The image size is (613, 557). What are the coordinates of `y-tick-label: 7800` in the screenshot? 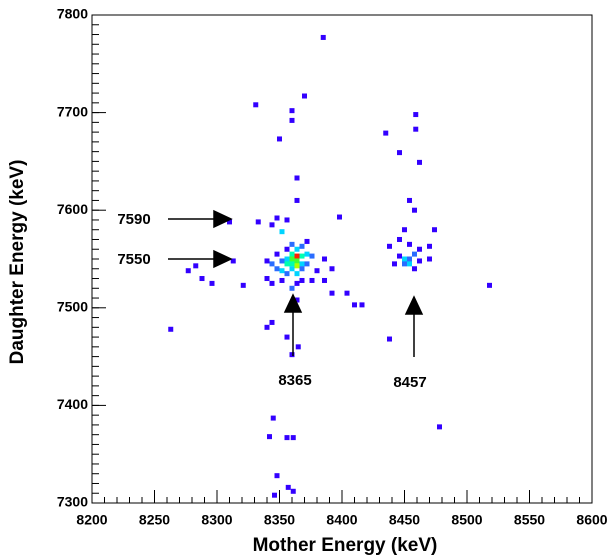 It's located at (72, 14).